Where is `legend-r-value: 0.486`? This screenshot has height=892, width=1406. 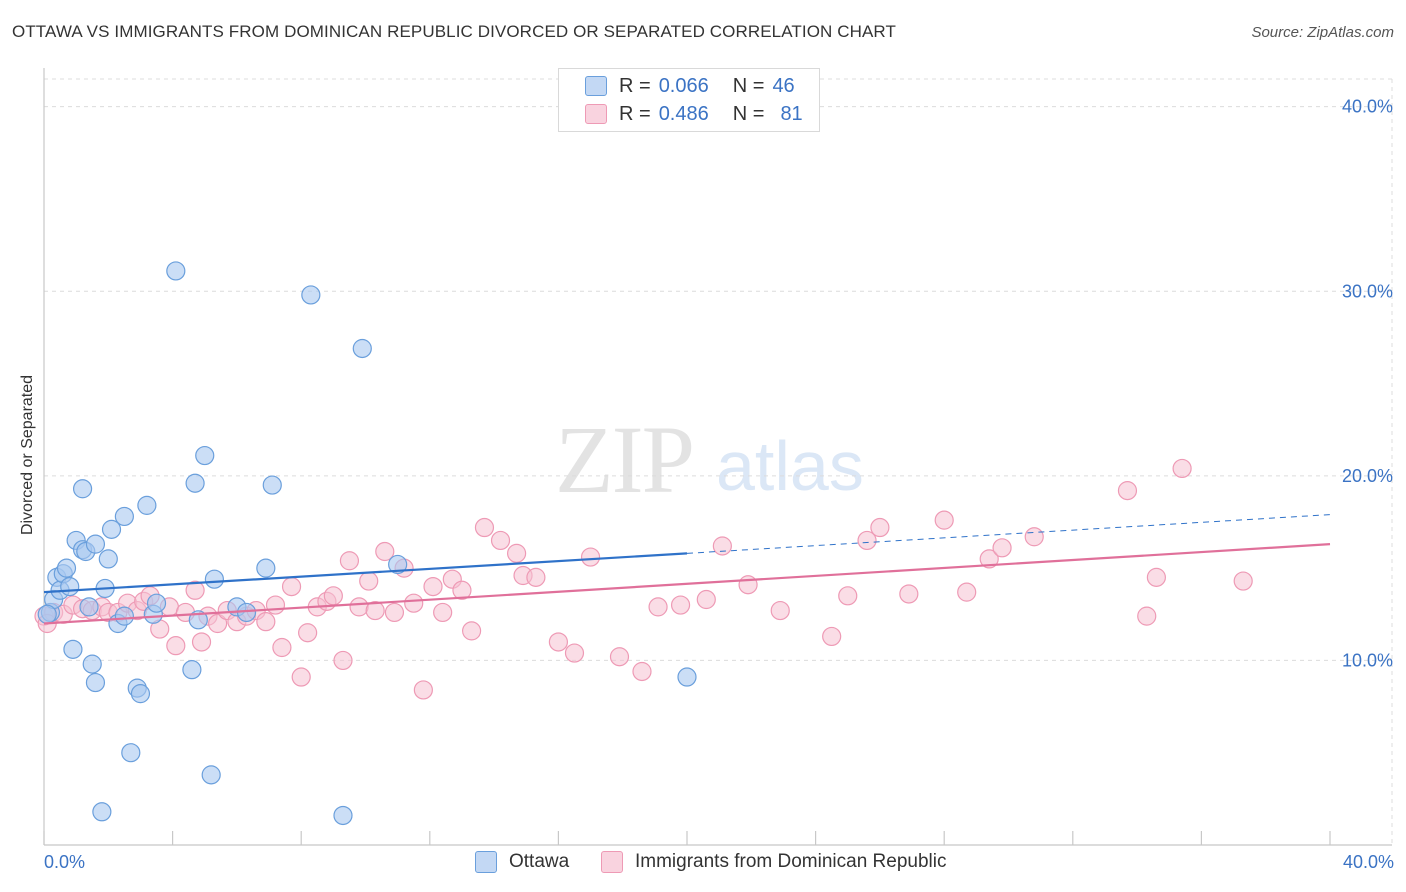
legend-r-value: 0.486 is located at coordinates (683, 113).